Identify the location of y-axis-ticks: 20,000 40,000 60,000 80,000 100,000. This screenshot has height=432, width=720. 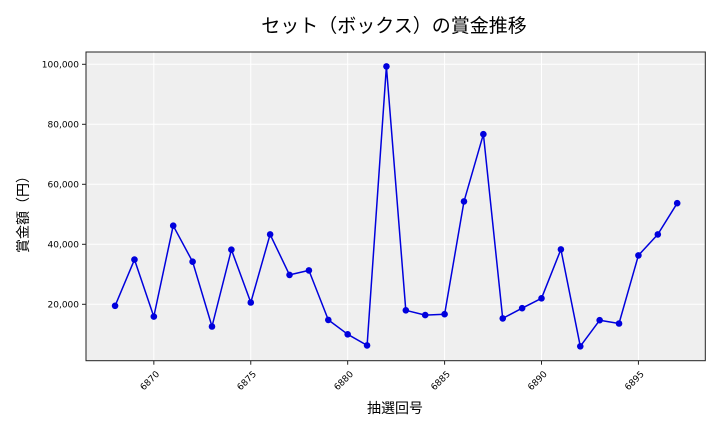
(64, 185).